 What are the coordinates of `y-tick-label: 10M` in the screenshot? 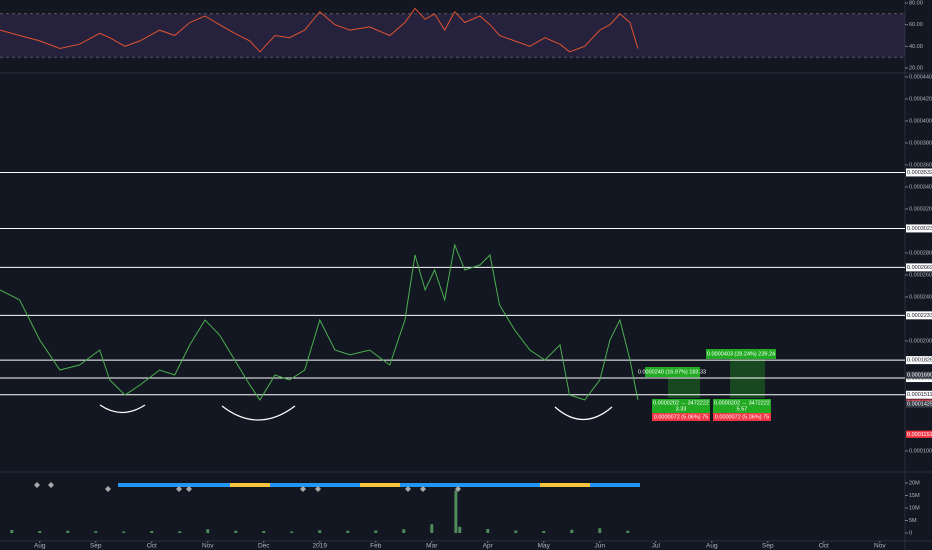 It's located at (914, 508).